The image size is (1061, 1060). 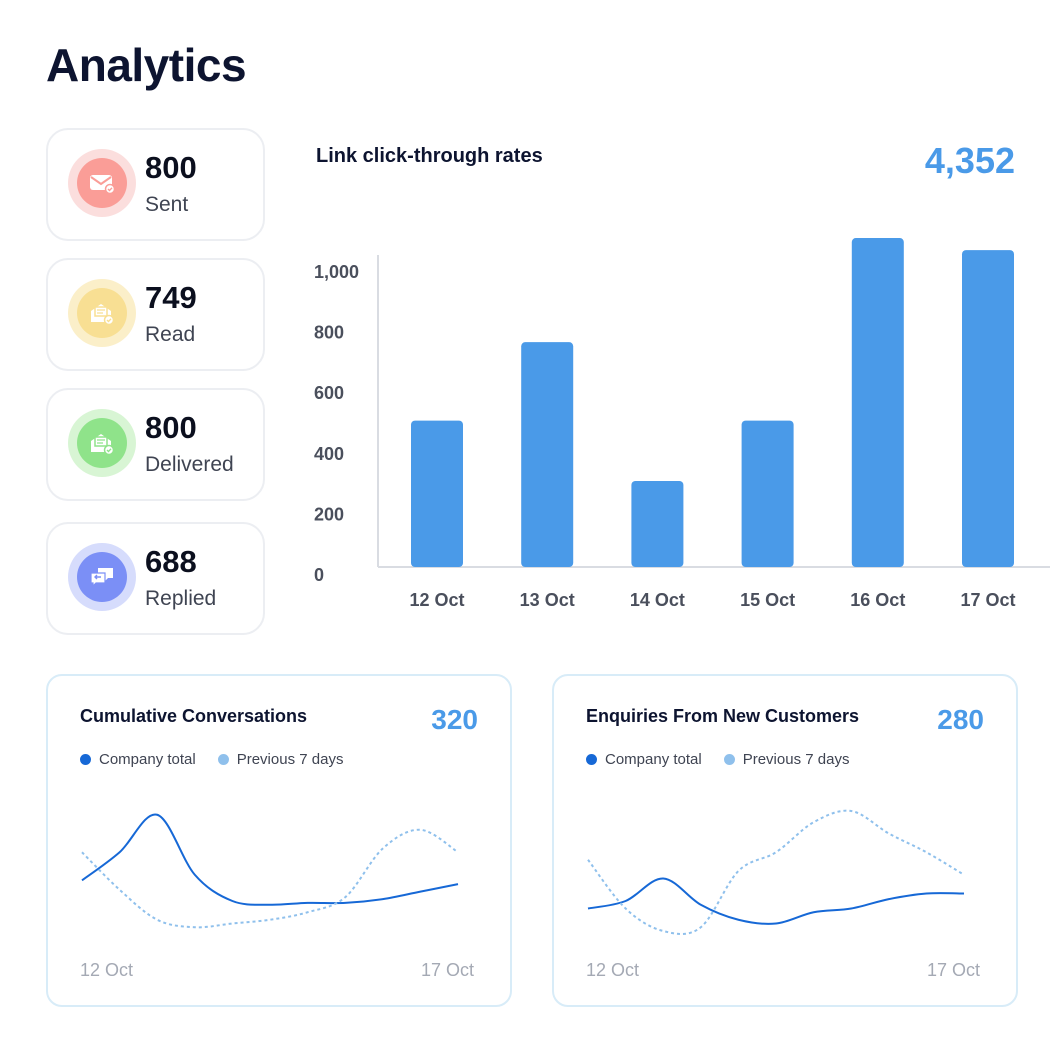 What do you see at coordinates (336, 272) in the screenshot?
I see `y-tick-label: 1,000` at bounding box center [336, 272].